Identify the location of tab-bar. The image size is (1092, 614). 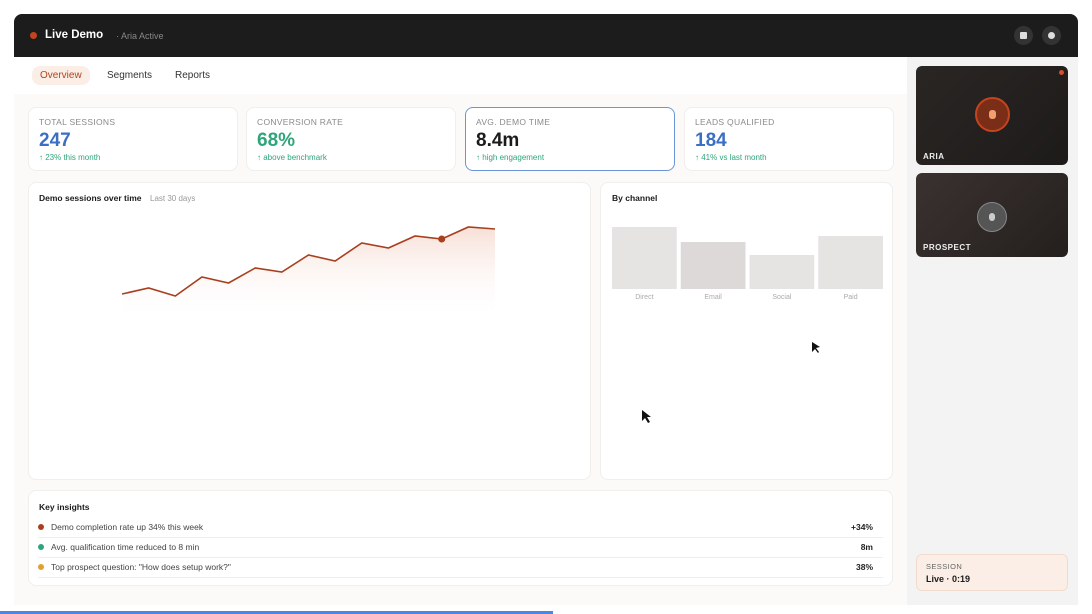
(460, 75).